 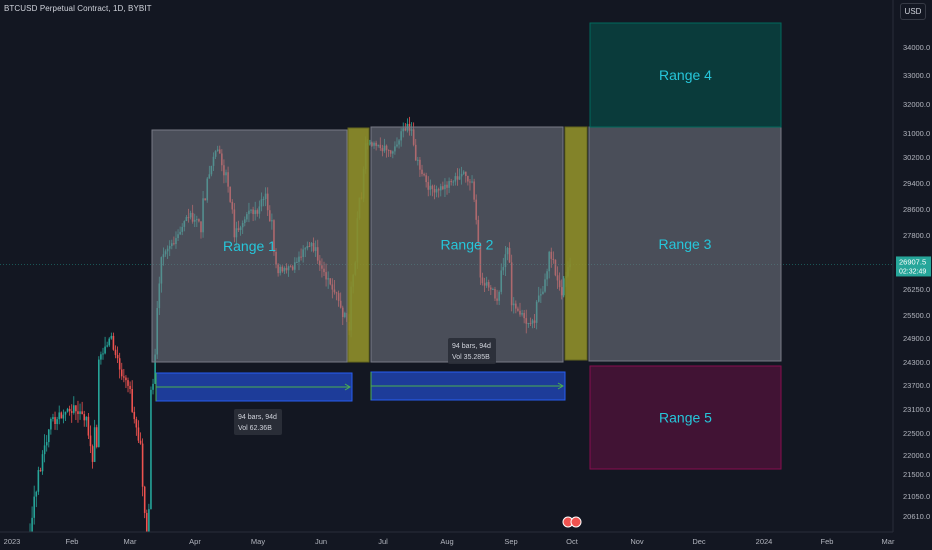 What do you see at coordinates (258, 422) in the screenshot?
I see `measure-label-1: 94 bars, 94d Vol 62.36B` at bounding box center [258, 422].